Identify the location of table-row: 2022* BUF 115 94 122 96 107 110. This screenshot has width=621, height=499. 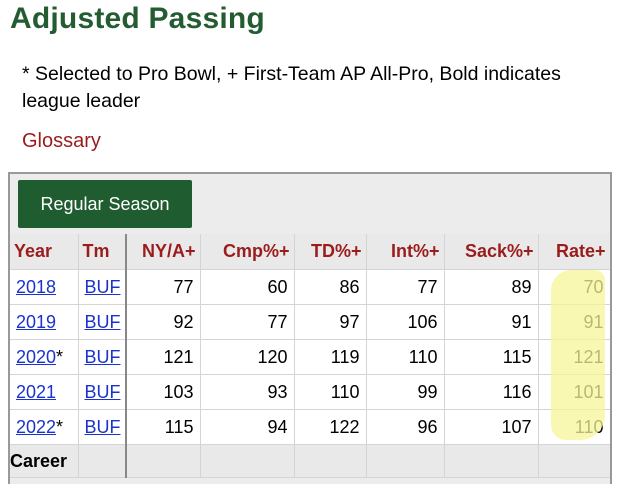
(310, 427).